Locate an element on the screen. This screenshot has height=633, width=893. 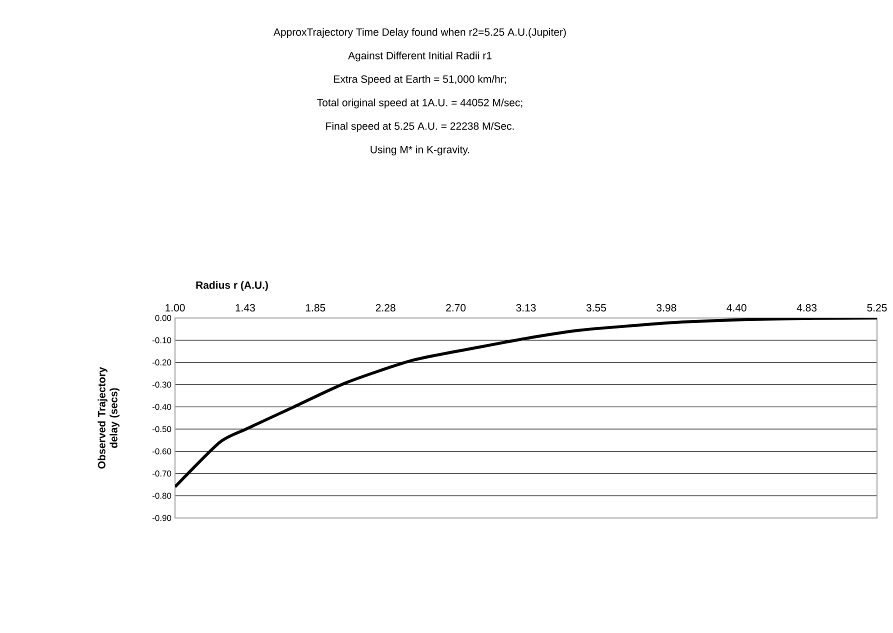
x-tick-label: 1.00 is located at coordinates (175, 308).